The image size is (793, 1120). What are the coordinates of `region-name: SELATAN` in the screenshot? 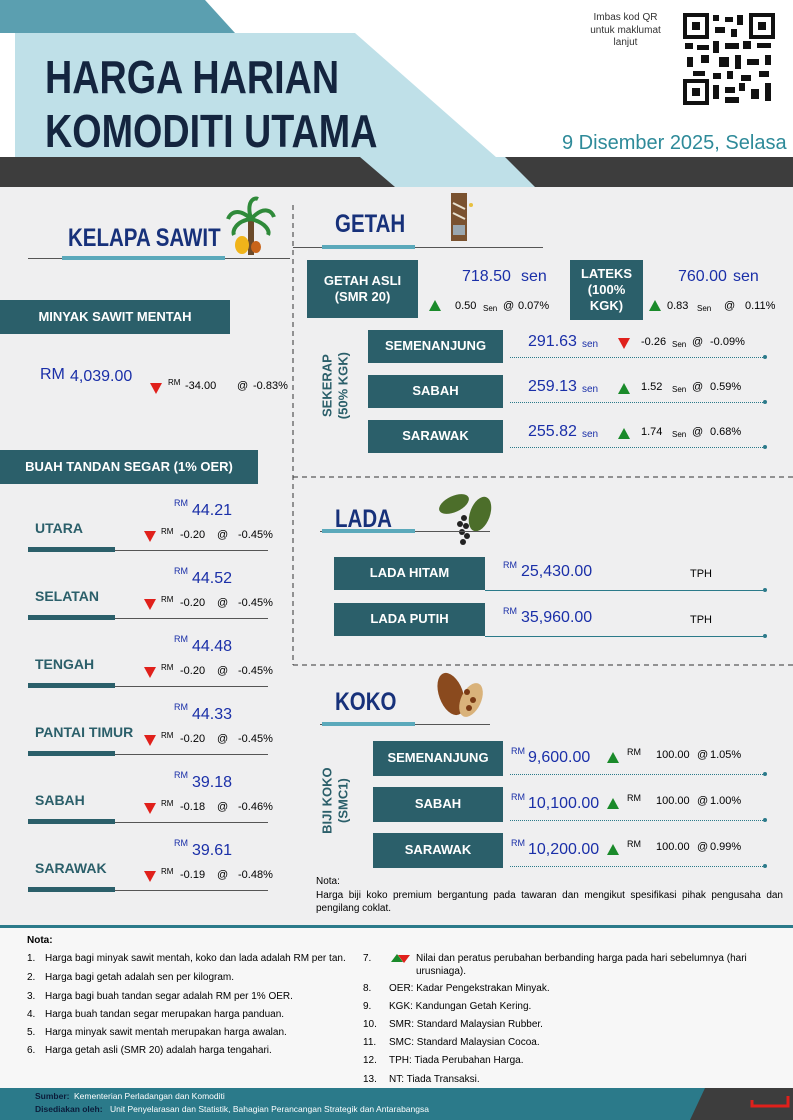 It's located at (67, 596).